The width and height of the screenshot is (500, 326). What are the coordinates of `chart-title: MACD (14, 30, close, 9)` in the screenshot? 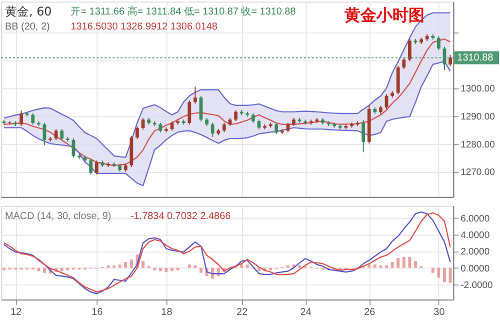 It's located at (58, 216).